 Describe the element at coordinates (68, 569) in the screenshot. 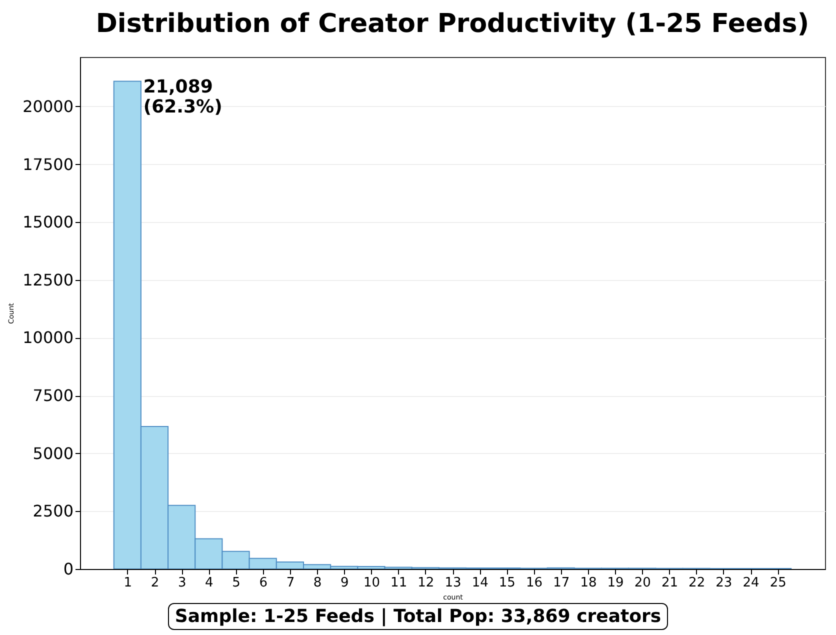

I see `y-tick-label: 0` at that location.